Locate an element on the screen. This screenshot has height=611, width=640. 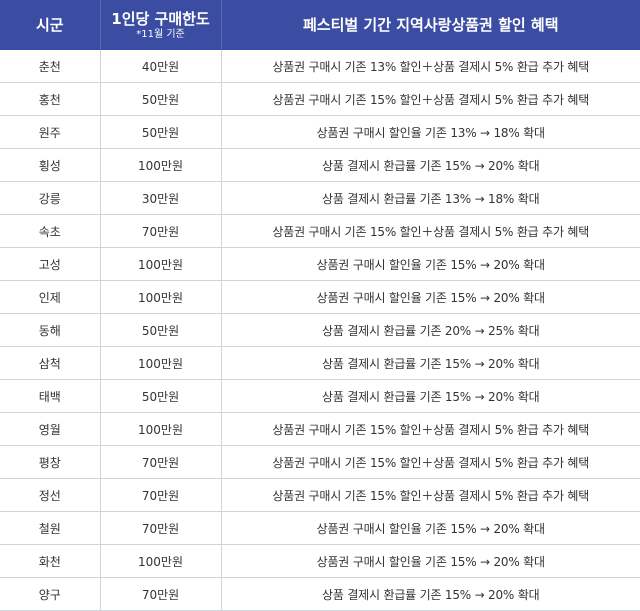
header-region-label: 시군 is located at coordinates (50, 25).